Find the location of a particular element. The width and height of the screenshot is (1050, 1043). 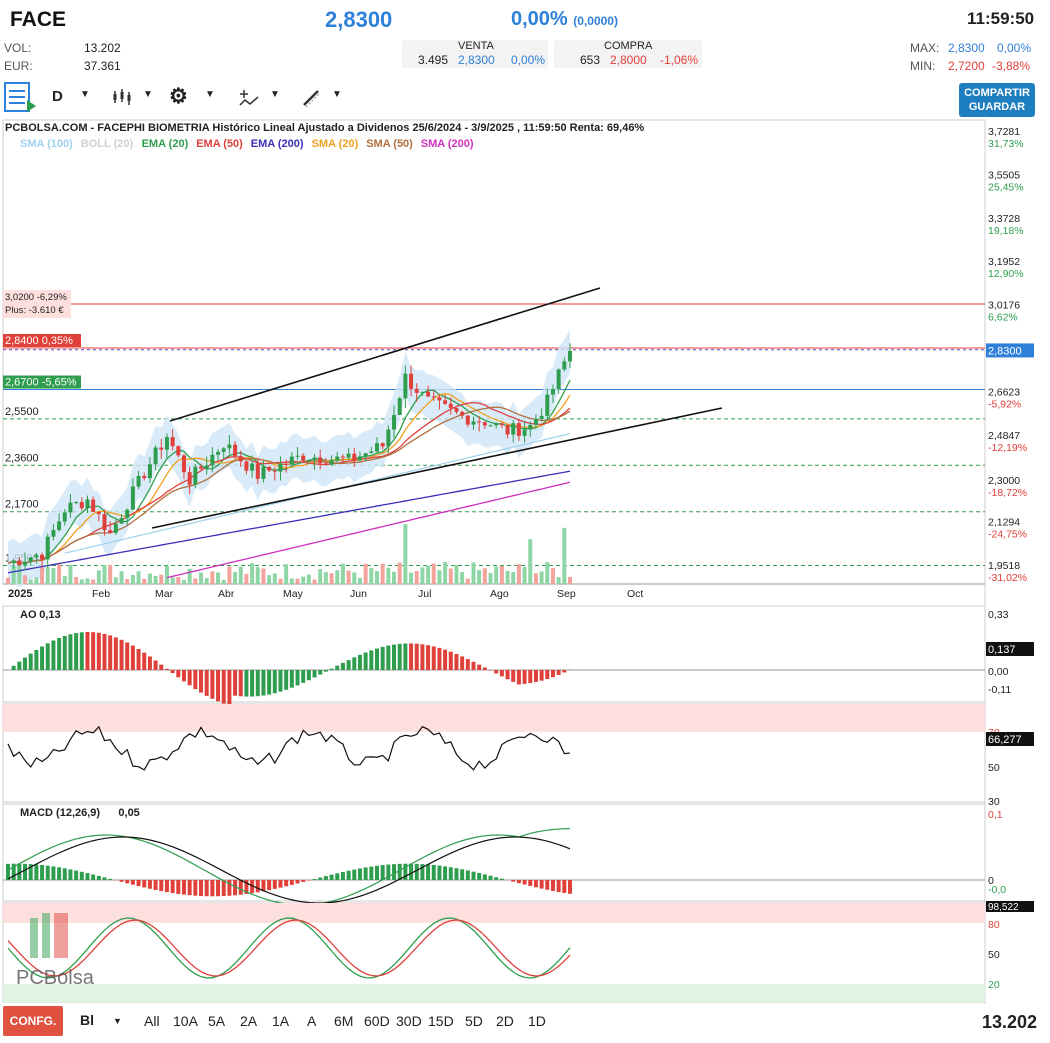

trendline-lower is located at coordinates (437, 468).